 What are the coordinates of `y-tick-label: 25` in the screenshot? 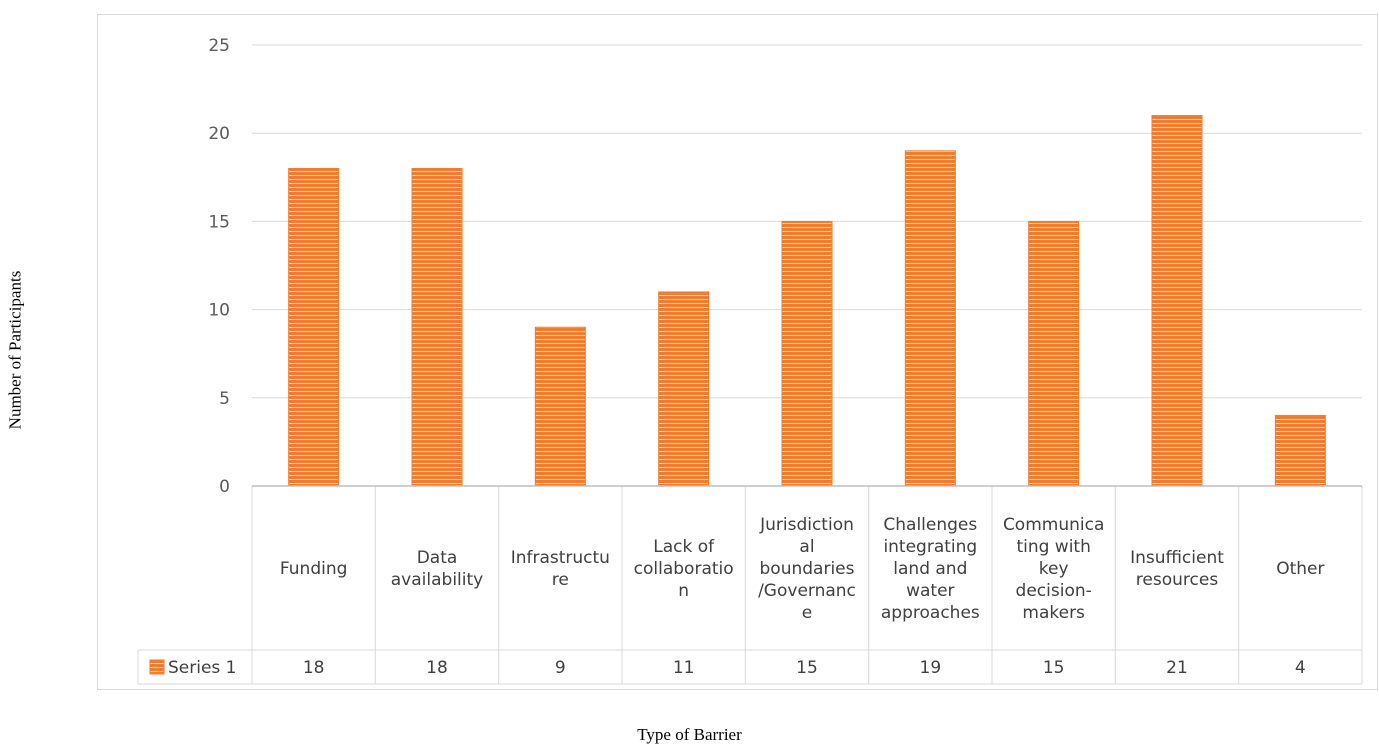 It's located at (219, 46).